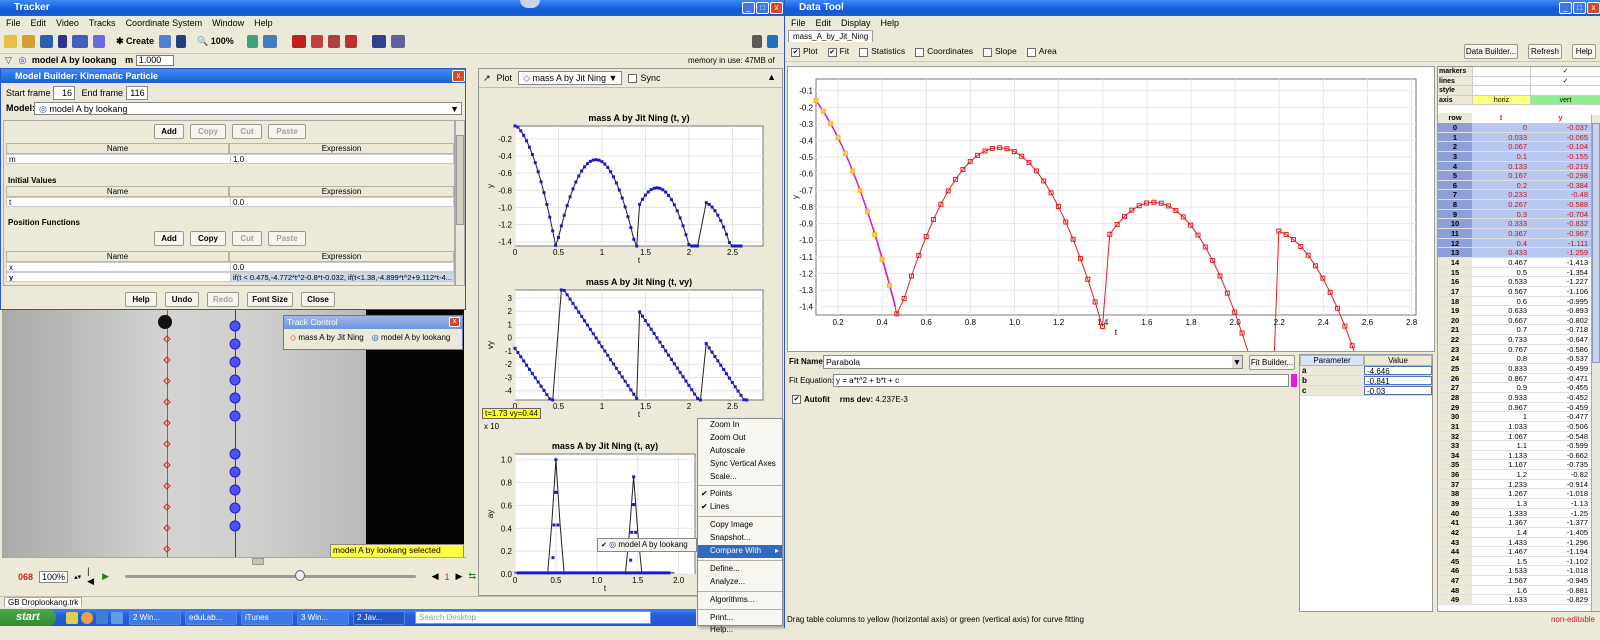  What do you see at coordinates (1519, 262) in the screenshot?
I see `table-row: 14 0.467 -1.413` at bounding box center [1519, 262].